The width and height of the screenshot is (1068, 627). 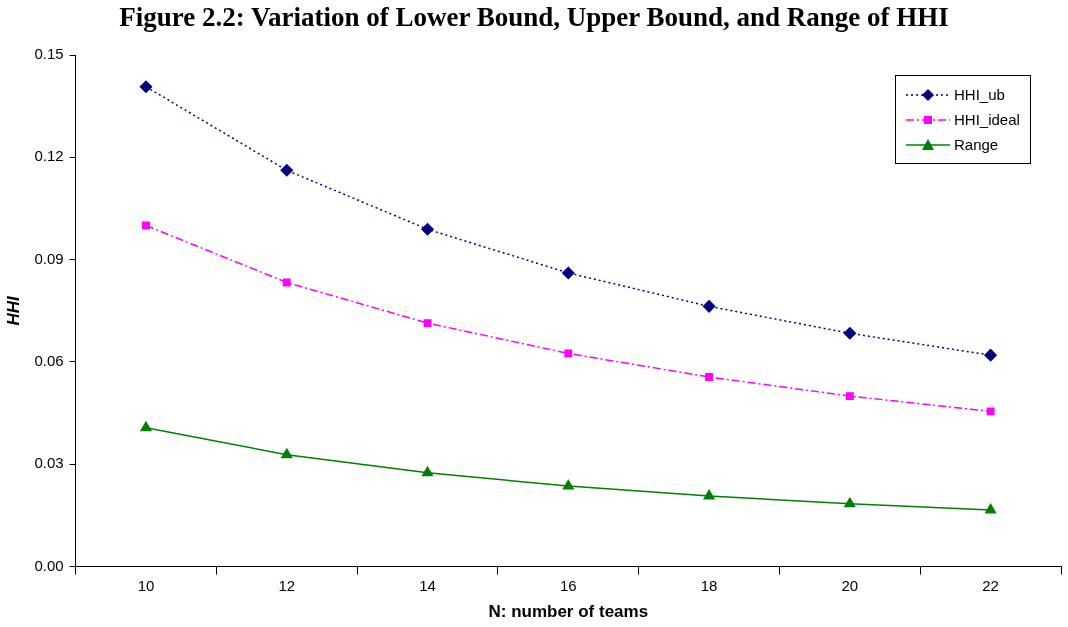 I want to click on legend-label: Range, so click(x=976, y=144).